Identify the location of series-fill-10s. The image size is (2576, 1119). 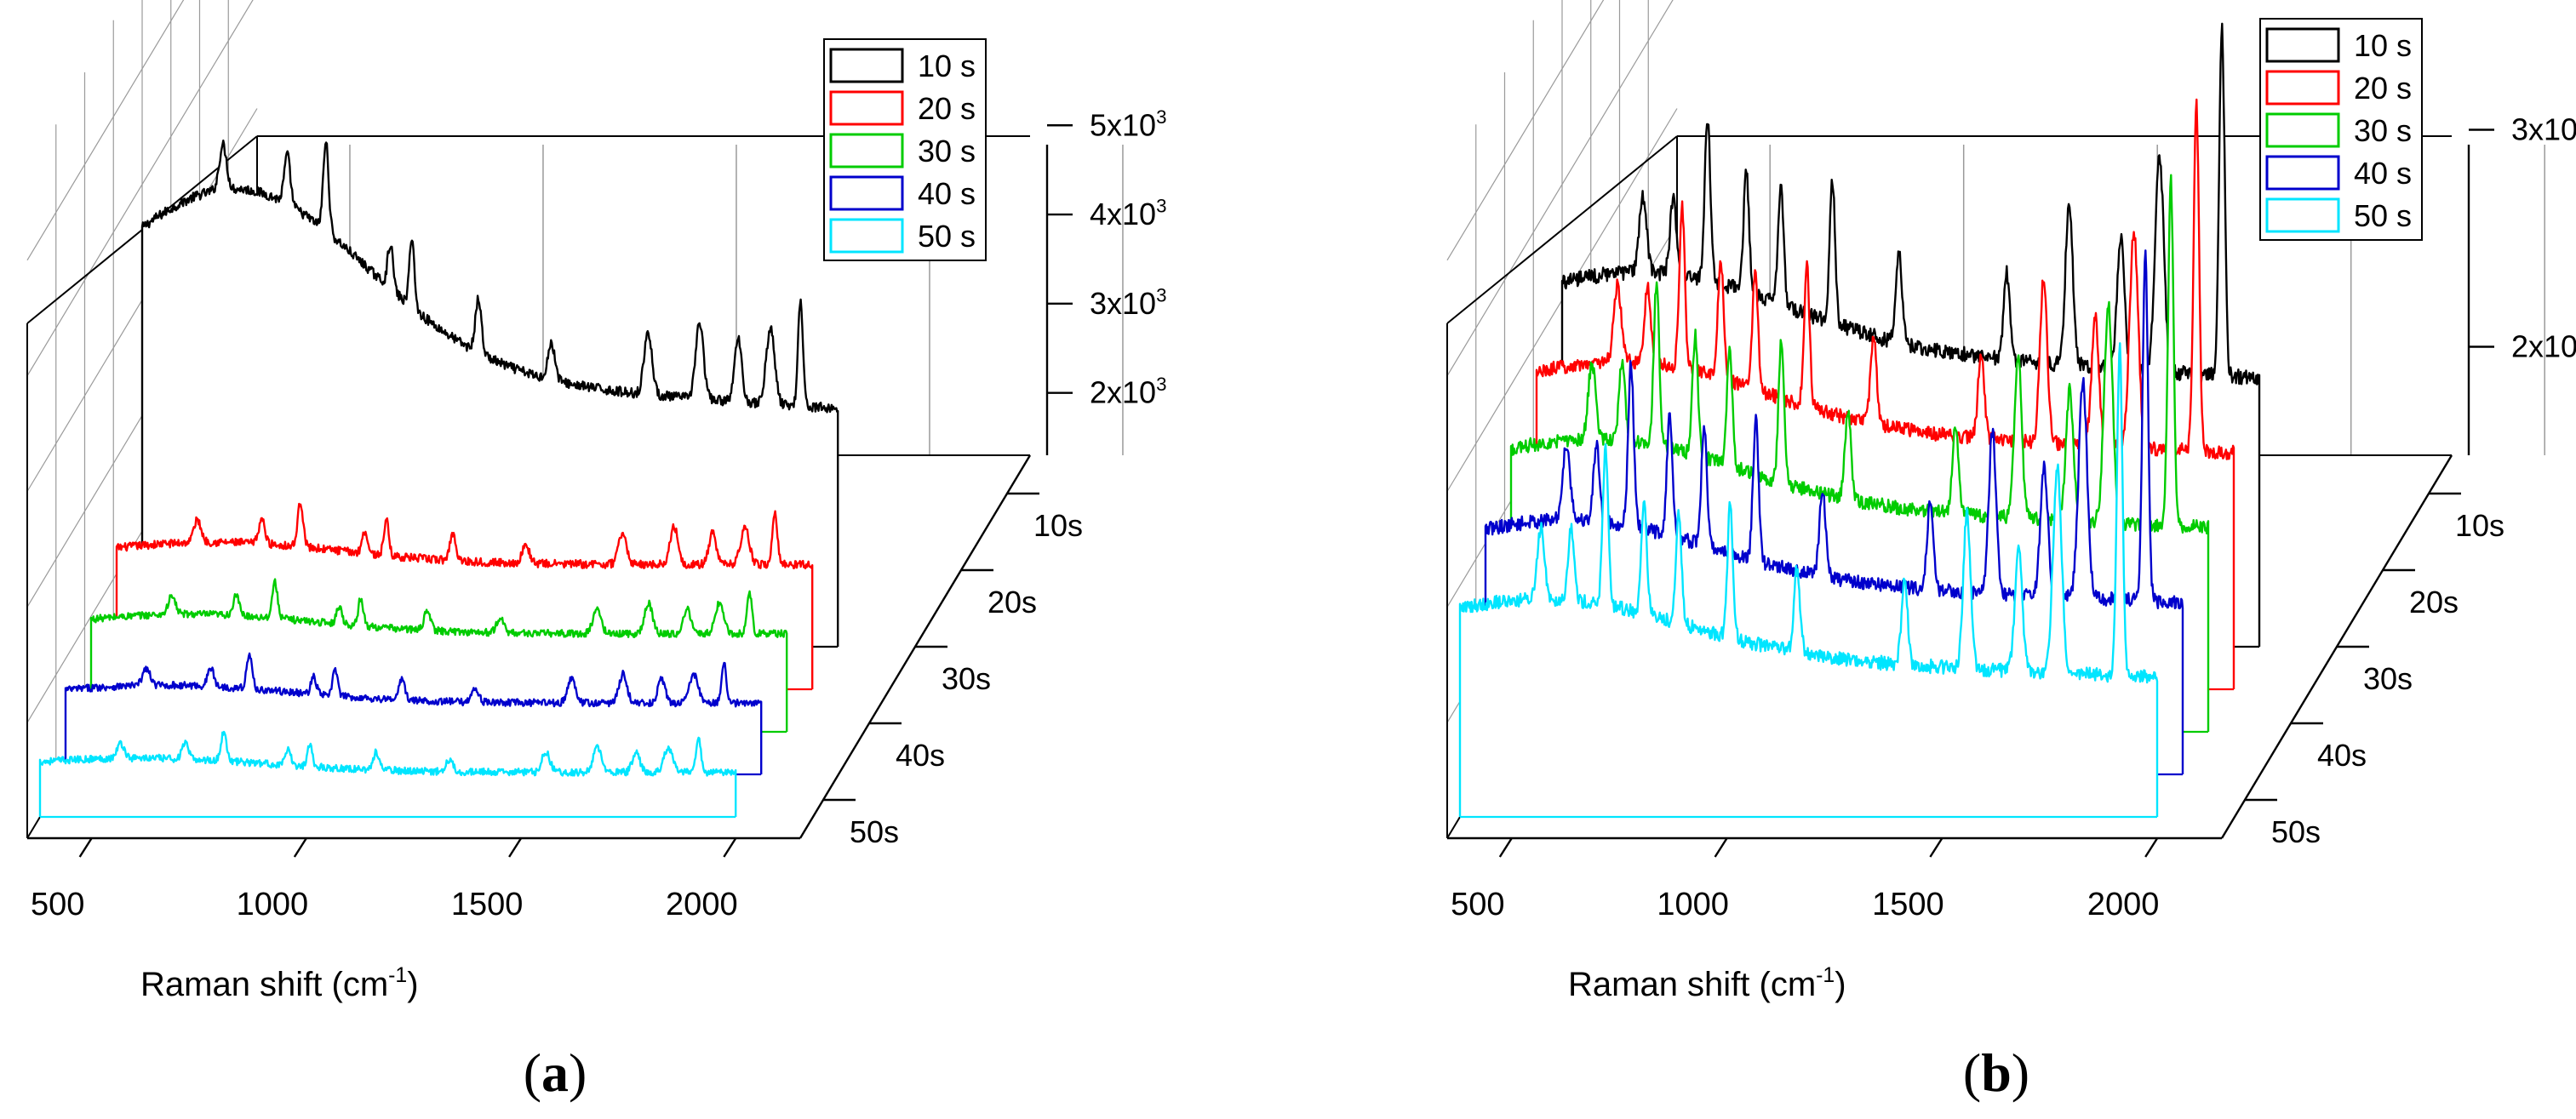
(491, 394).